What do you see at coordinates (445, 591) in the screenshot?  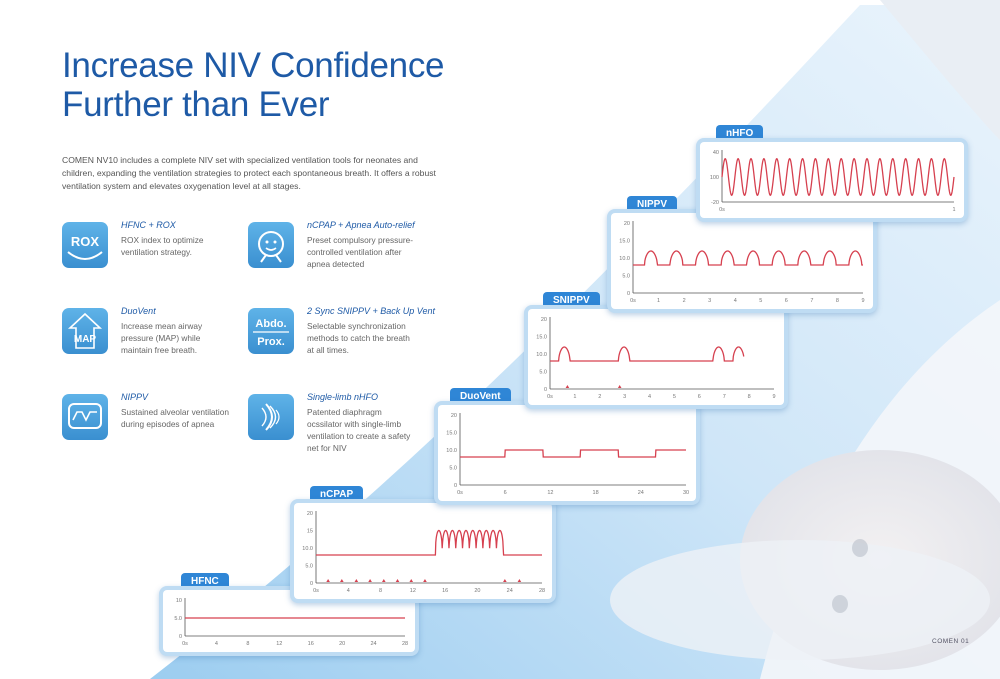 I see `x-tick-label: 16` at bounding box center [445, 591].